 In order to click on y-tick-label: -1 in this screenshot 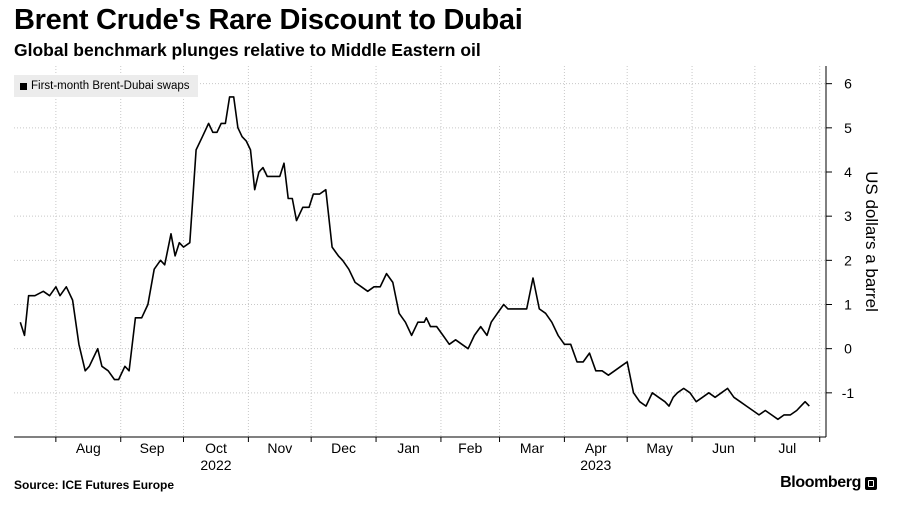, I will do `click(848, 393)`.